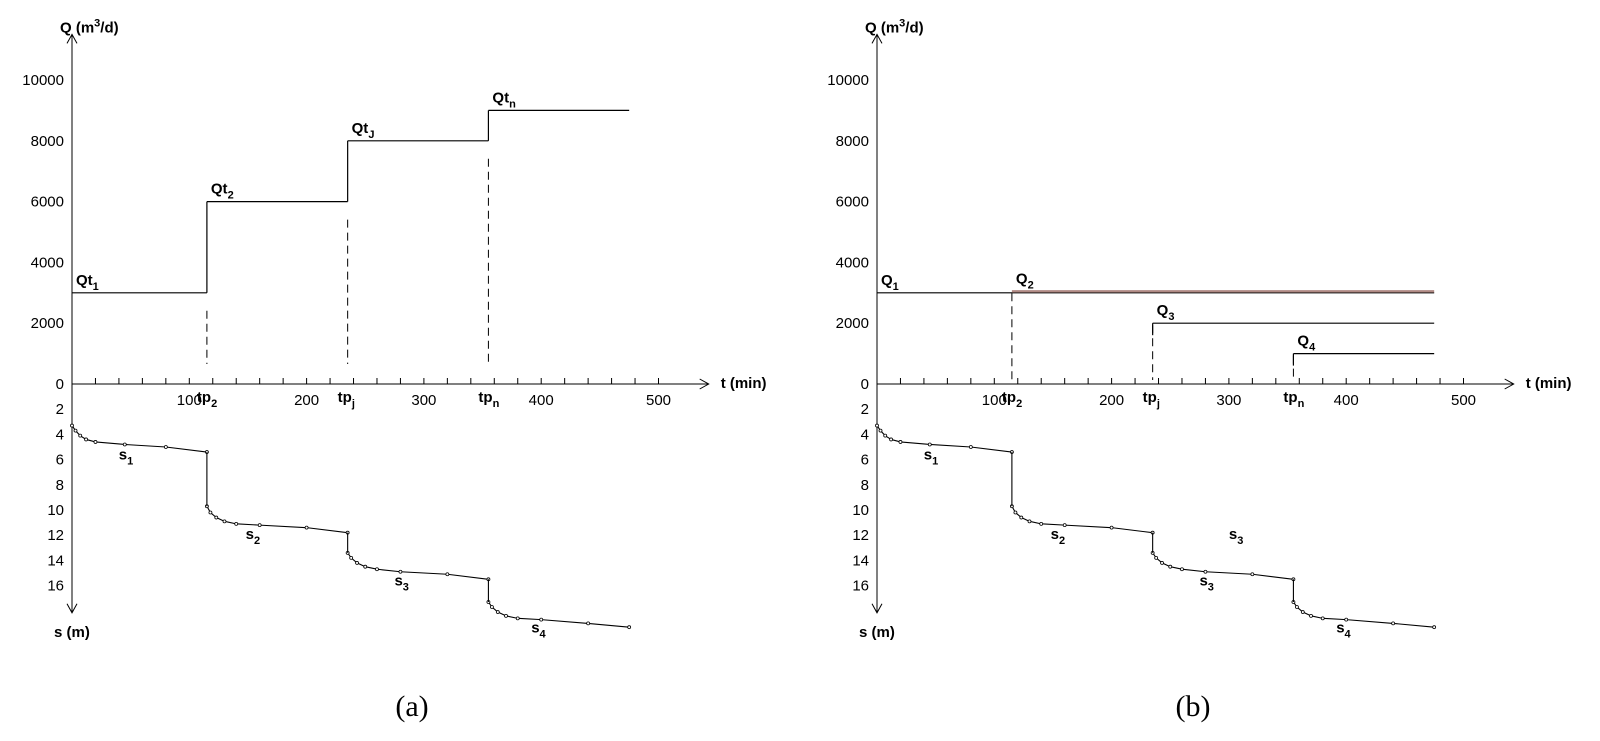  I want to click on q-tick-label: 0, so click(865, 384).